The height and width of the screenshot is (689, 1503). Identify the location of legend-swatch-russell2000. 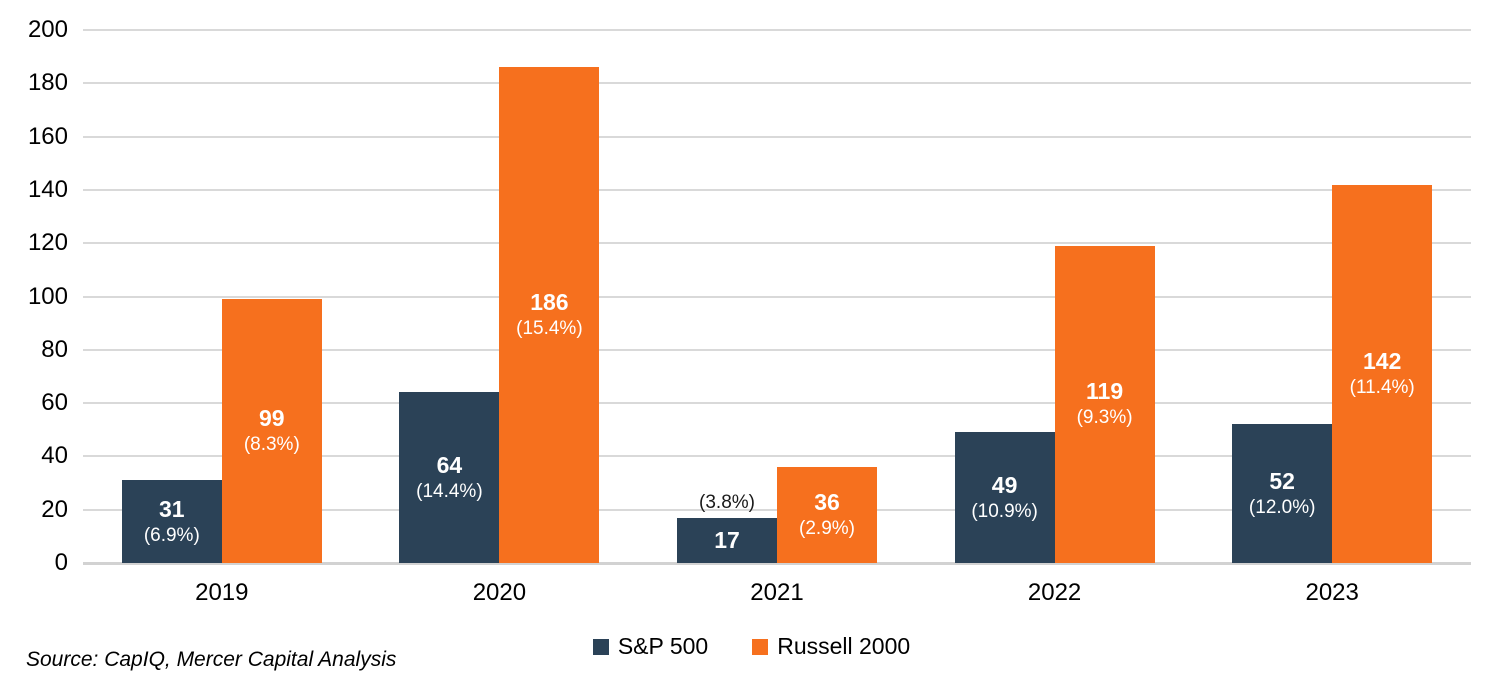
(760, 646).